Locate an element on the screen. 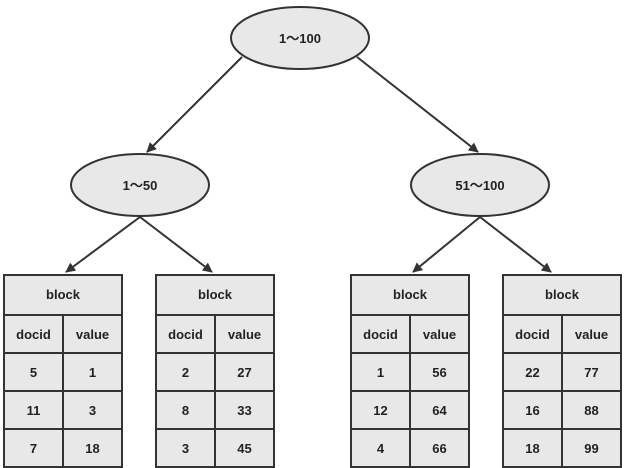 This screenshot has width=635, height=468. value-cell: 99 is located at coordinates (591, 448).